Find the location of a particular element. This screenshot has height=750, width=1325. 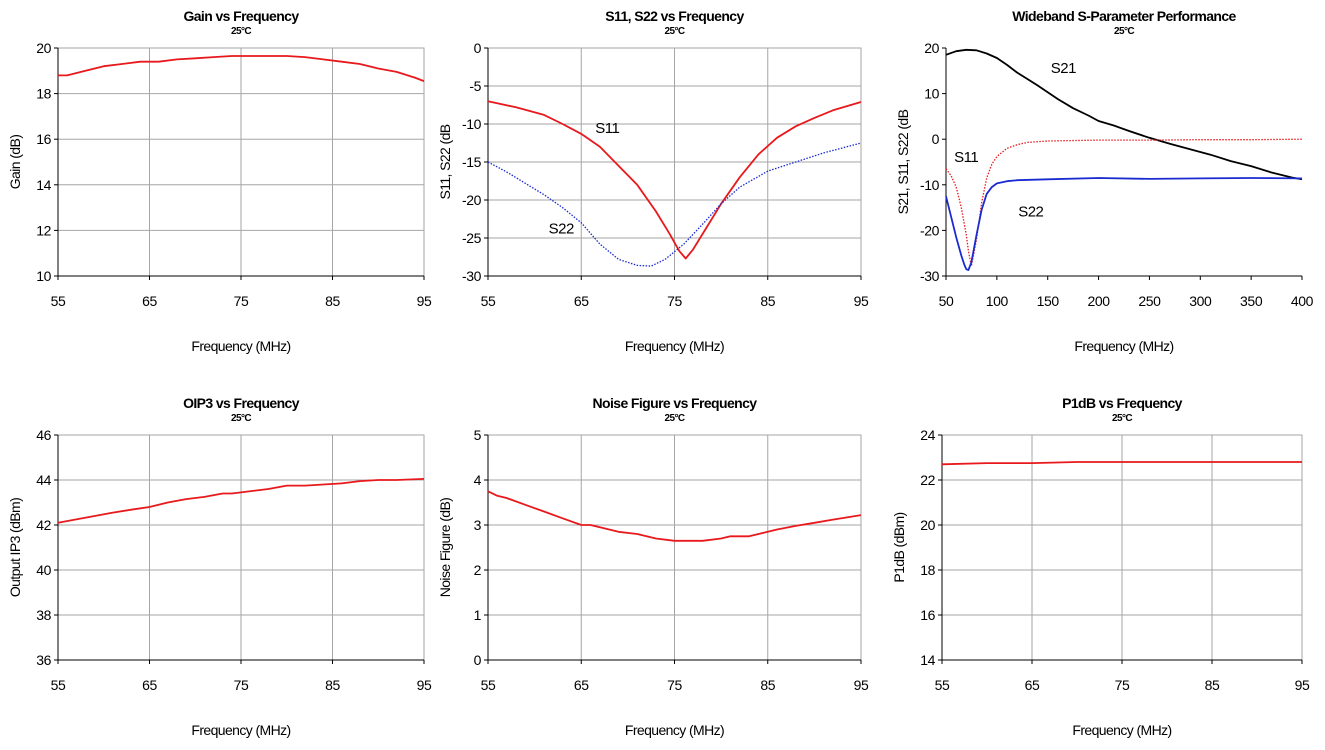

y-axis-label: S21, S11, S22 (dB is located at coordinates (903, 161).